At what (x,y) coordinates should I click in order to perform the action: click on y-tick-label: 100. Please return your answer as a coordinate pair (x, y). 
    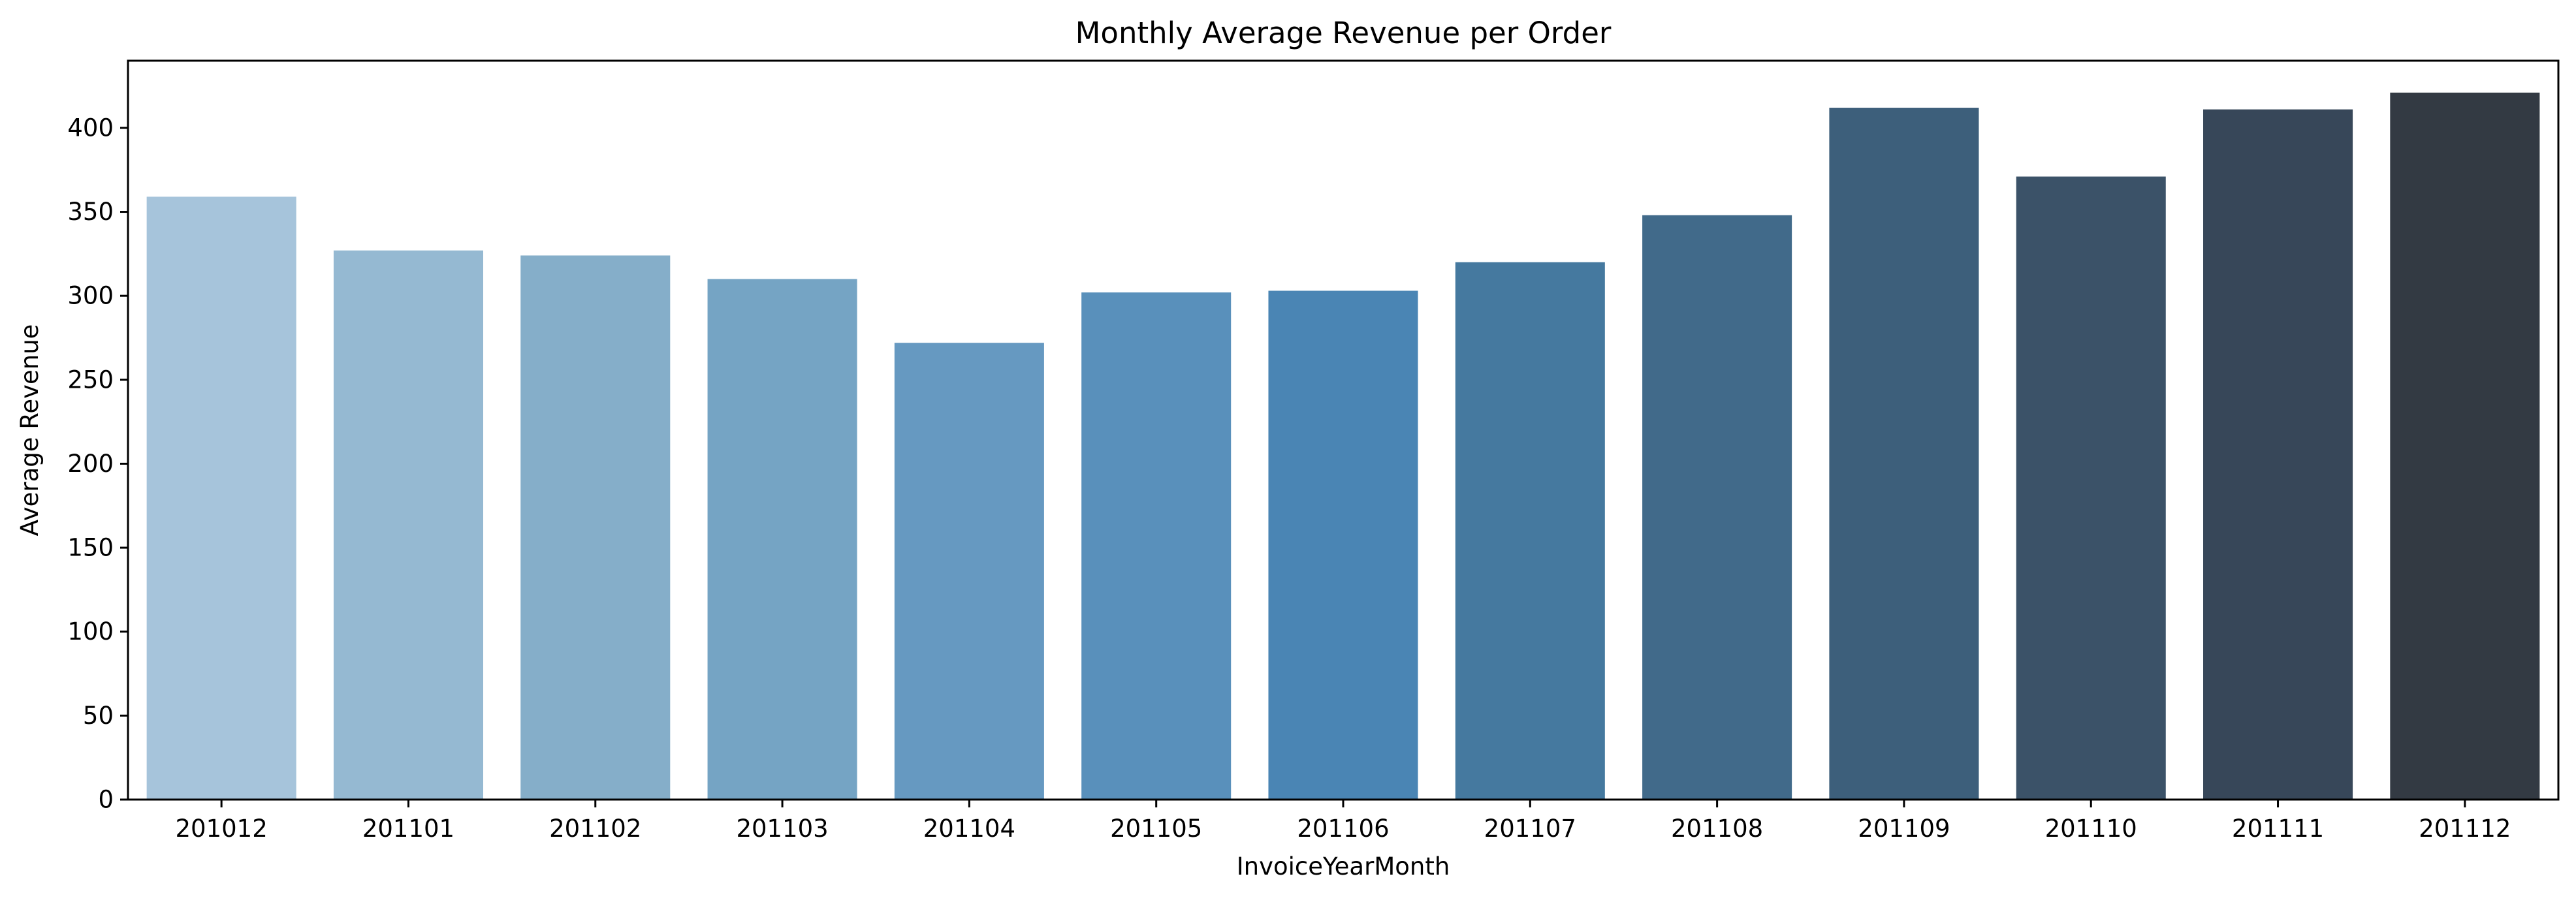
    Looking at the image, I should click on (91, 631).